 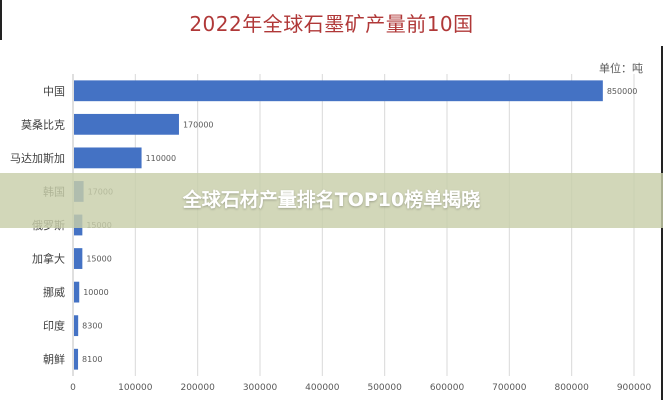 What do you see at coordinates (135, 388) in the screenshot?
I see `x-tick-label: 100000` at bounding box center [135, 388].